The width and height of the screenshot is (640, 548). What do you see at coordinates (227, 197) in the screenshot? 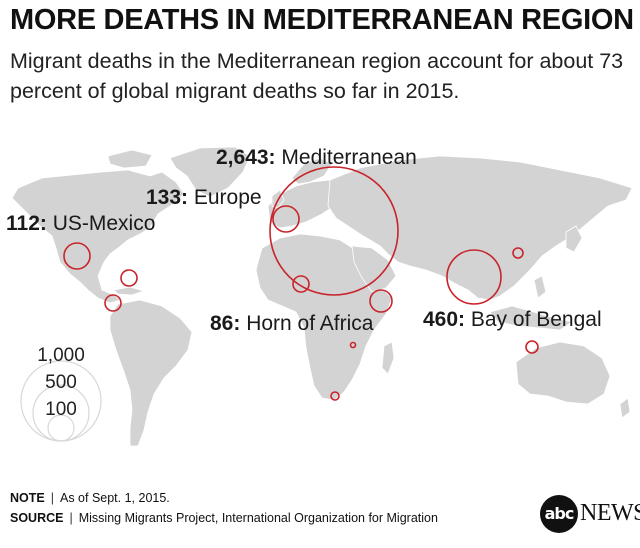
I see `name-europe: Europe` at bounding box center [227, 197].